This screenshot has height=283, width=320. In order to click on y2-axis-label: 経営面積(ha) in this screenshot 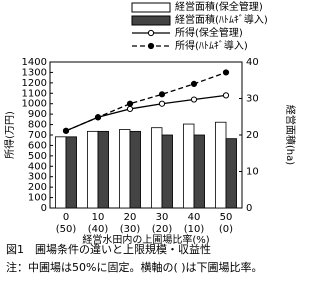, I will do `click(290, 135)`.